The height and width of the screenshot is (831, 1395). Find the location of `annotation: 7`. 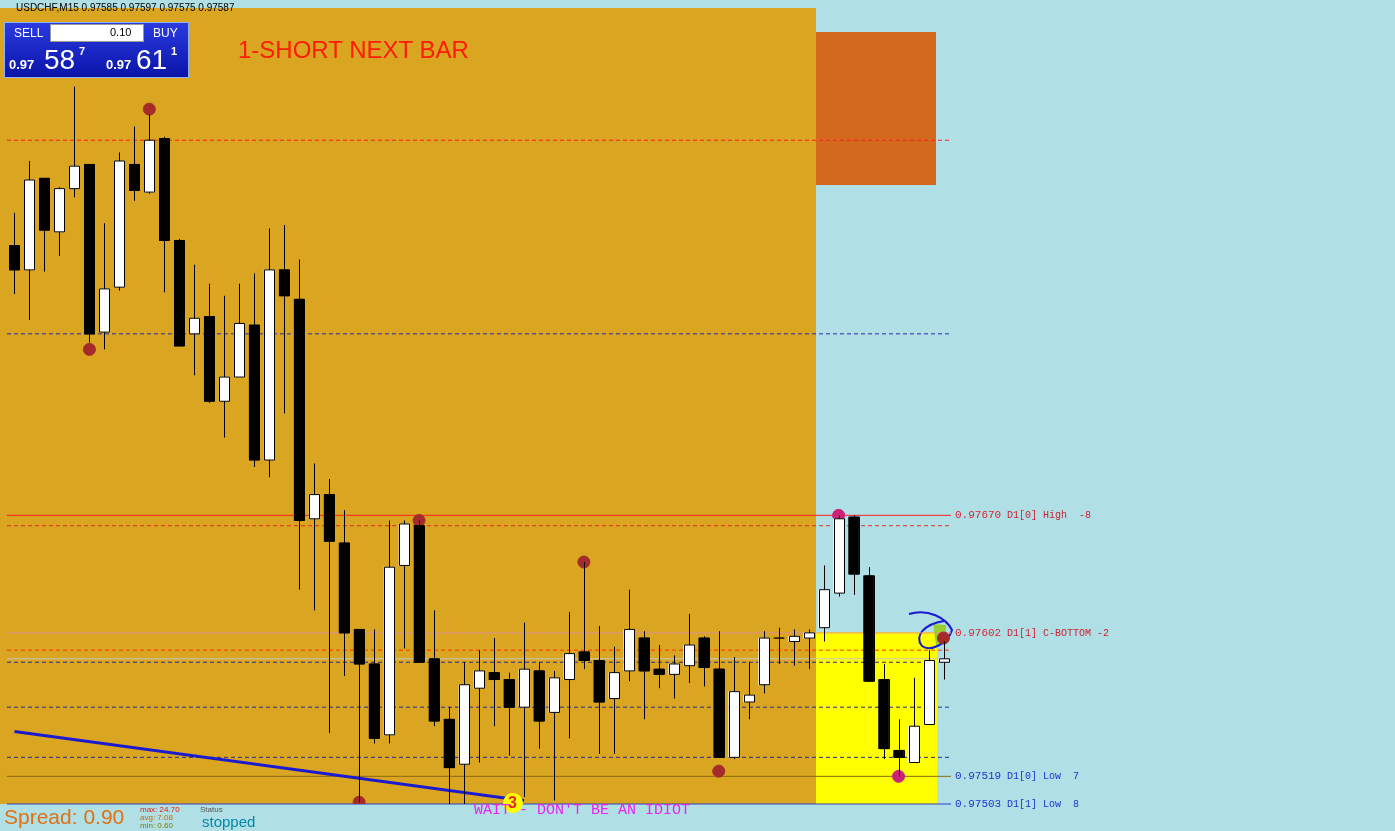

annotation: 7 is located at coordinates (82, 51).